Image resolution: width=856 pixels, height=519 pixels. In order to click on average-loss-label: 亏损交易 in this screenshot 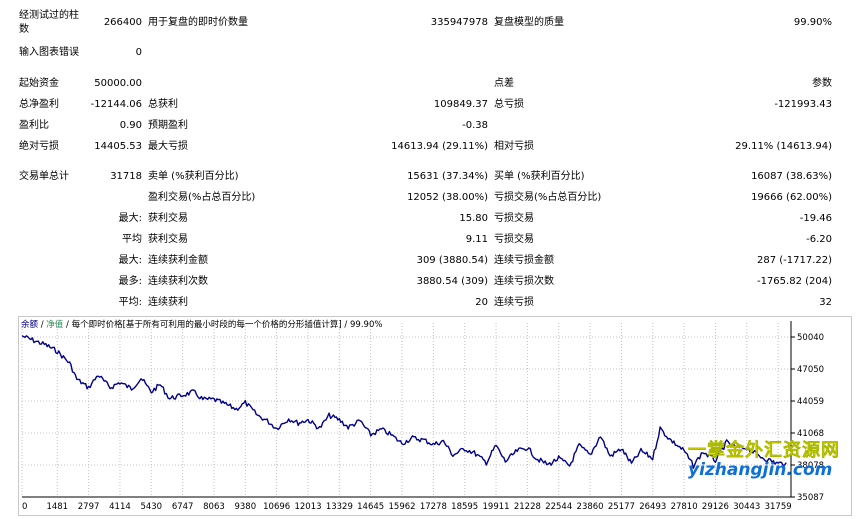, I will do `click(514, 239)`.